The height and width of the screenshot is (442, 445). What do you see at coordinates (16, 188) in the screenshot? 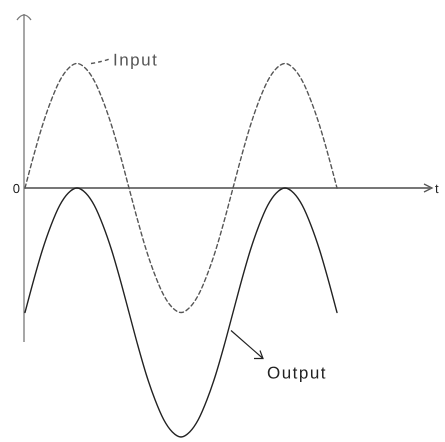
I see `text: 0` at bounding box center [16, 188].